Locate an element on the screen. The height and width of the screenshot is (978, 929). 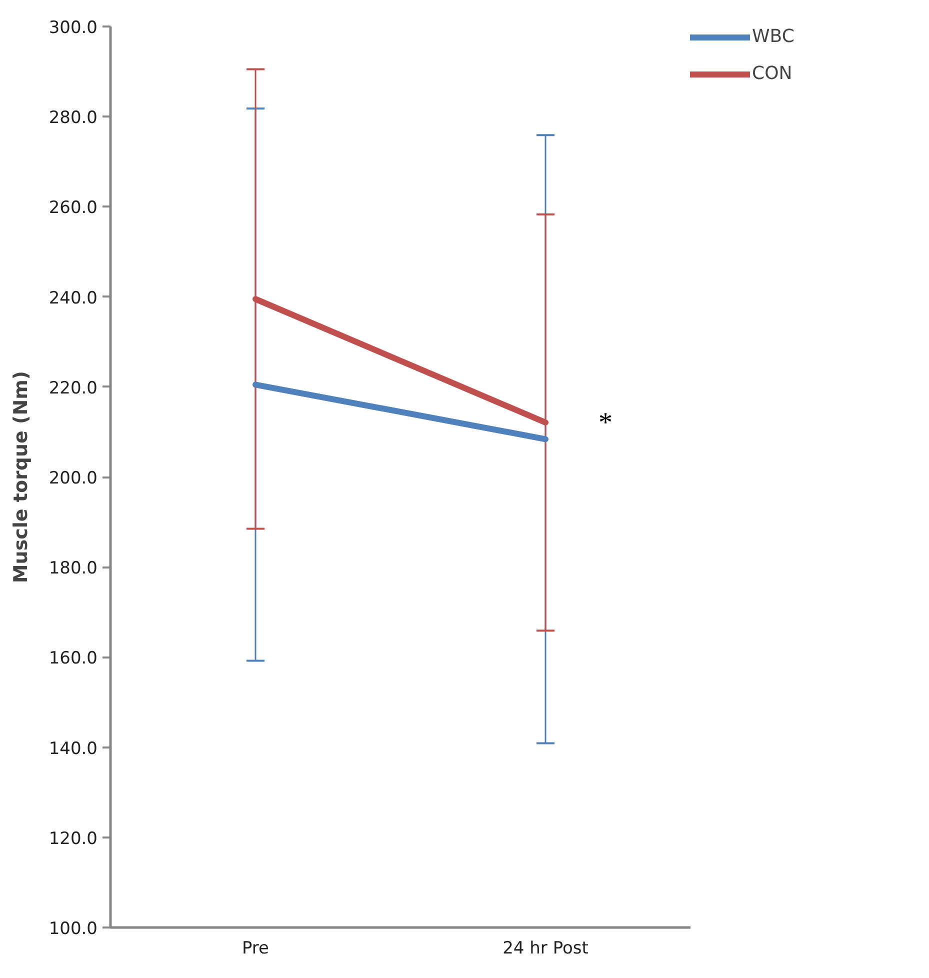
annotation: * is located at coordinates (605, 422).